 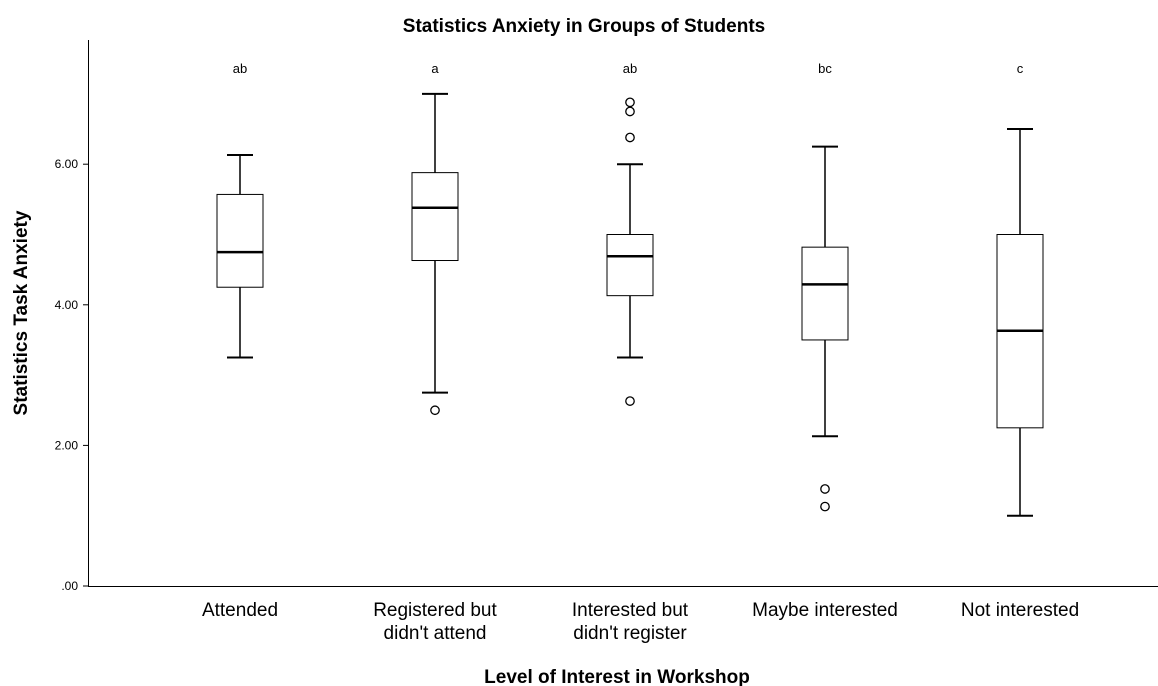 I want to click on chart-title: Statistics Anxiety in Groups of Students, so click(x=584, y=26).